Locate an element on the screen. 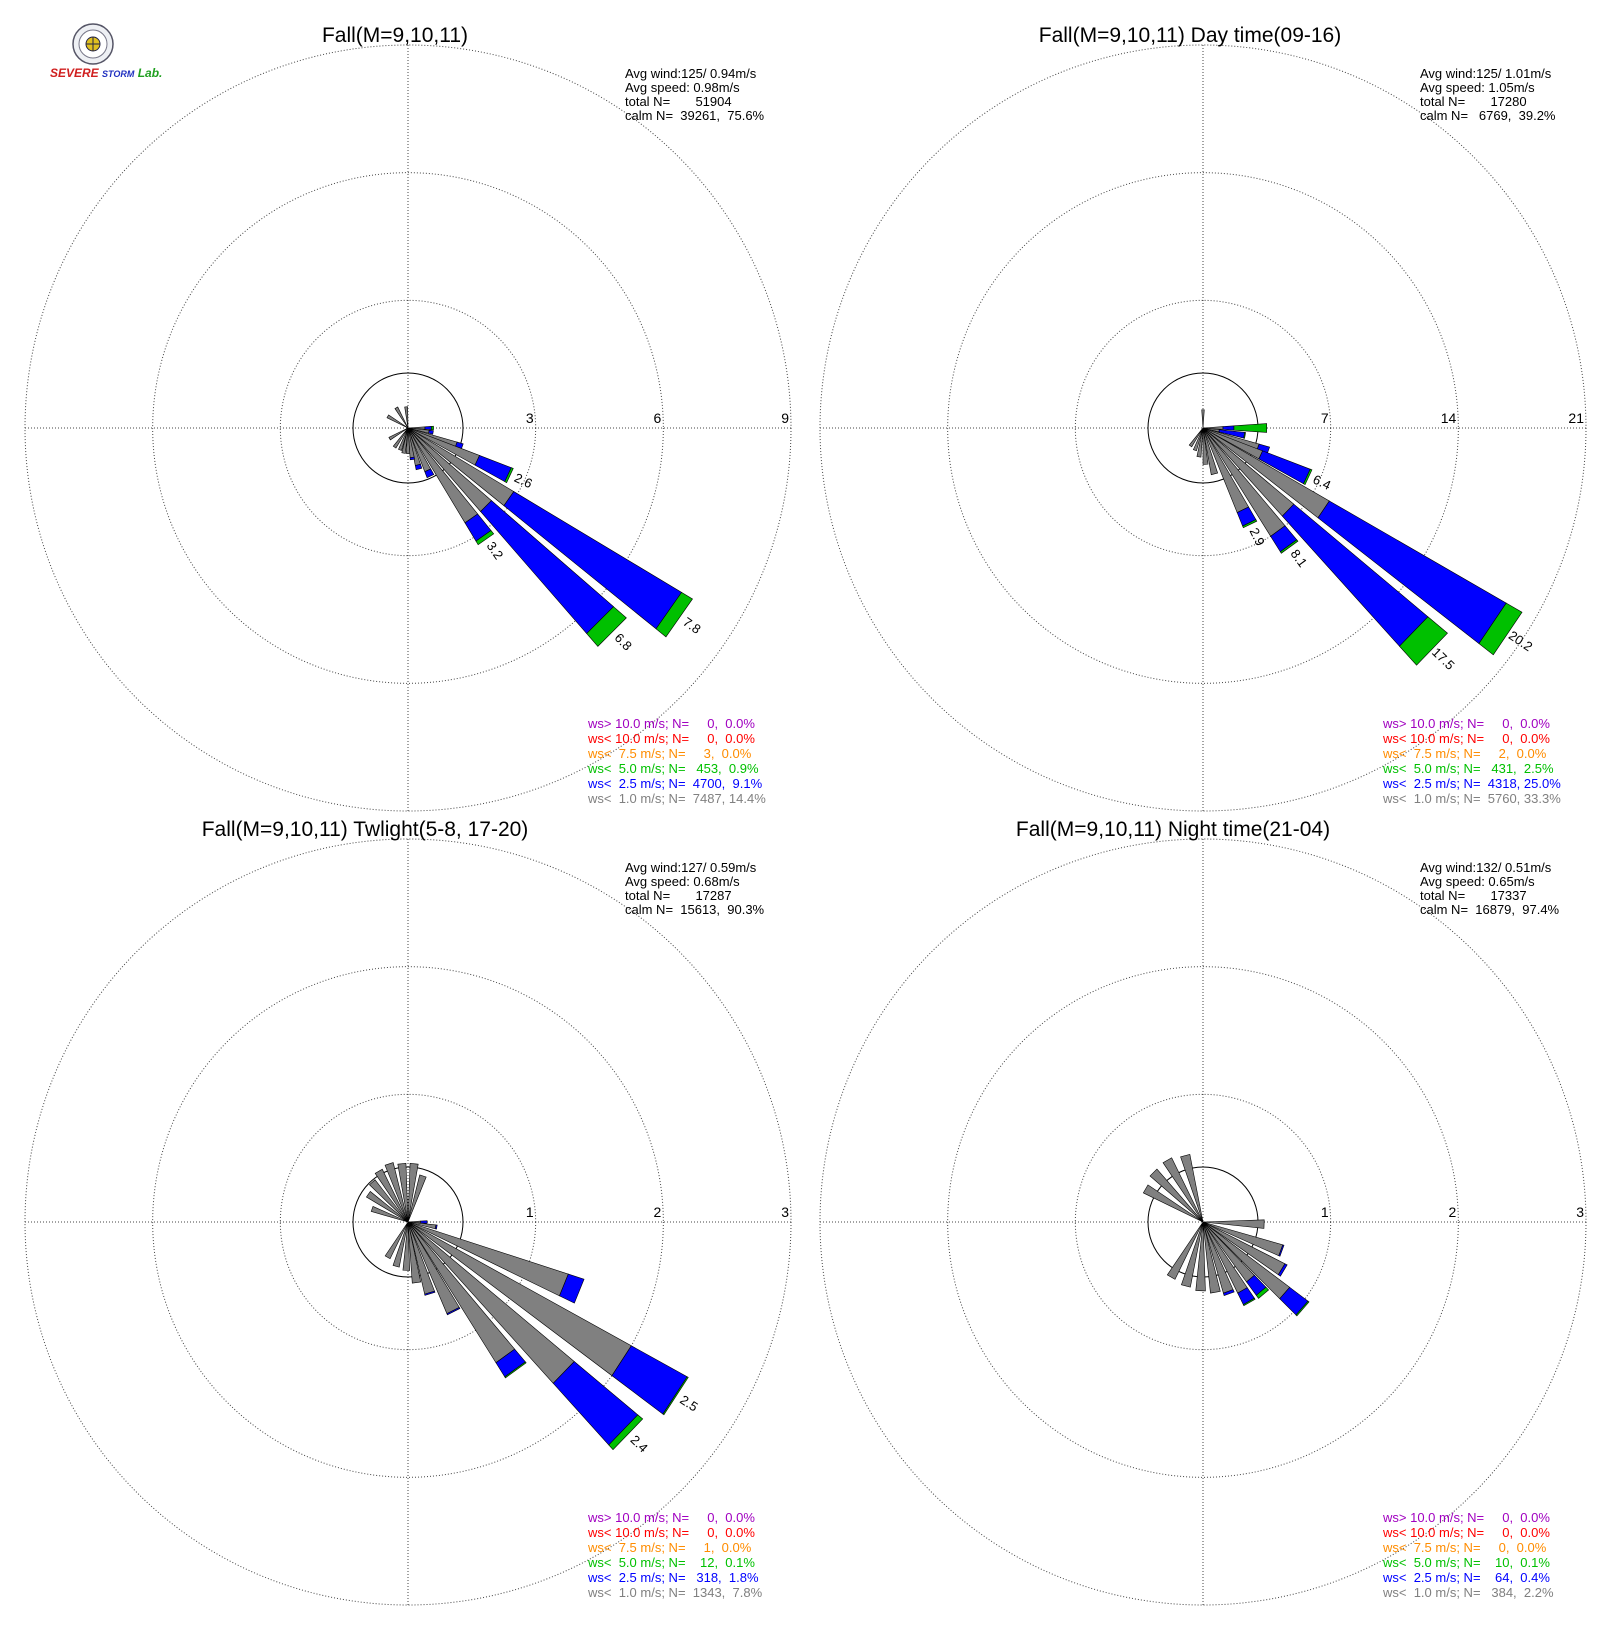 This screenshot has height=1640, width=1620. legend-entry: ws< 1.0 m/s; N= 5760, 33.3% is located at coordinates (1471, 798).